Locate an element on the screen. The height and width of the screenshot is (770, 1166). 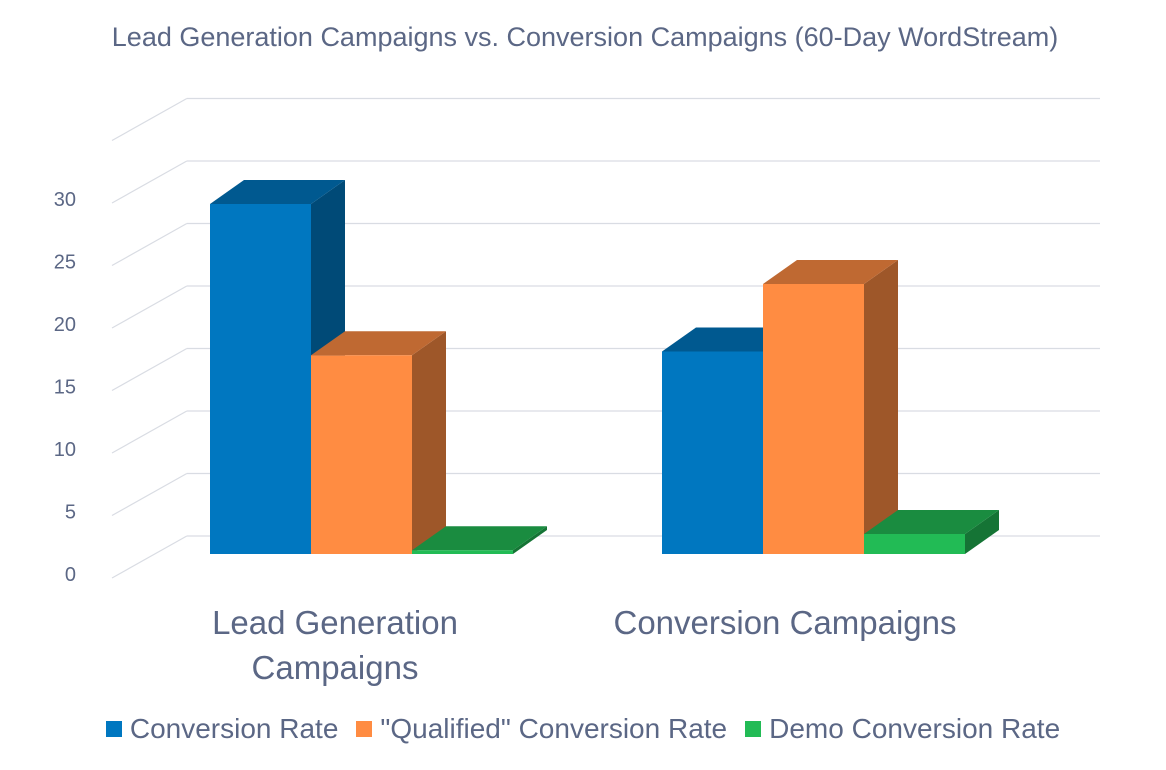
y-tick-label: 15 is located at coordinates (65, 388).